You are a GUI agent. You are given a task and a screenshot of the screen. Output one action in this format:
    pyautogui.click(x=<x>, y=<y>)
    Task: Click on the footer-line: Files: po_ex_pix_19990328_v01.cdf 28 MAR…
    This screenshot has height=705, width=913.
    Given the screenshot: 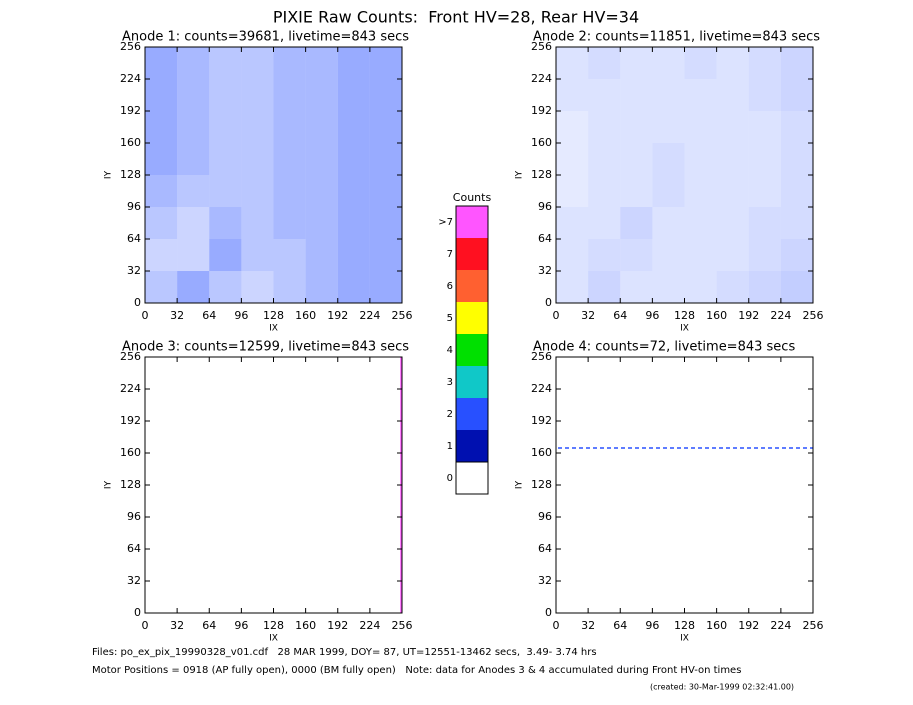 What is the action you would take?
    pyautogui.click(x=344, y=652)
    